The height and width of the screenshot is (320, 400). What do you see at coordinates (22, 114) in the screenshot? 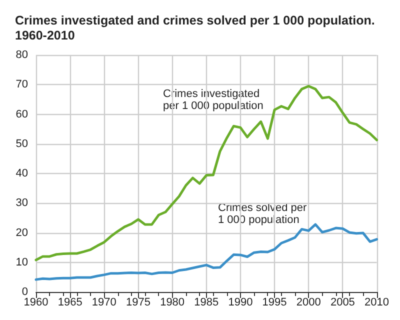
I see `y-tick-label: 60` at bounding box center [22, 114].